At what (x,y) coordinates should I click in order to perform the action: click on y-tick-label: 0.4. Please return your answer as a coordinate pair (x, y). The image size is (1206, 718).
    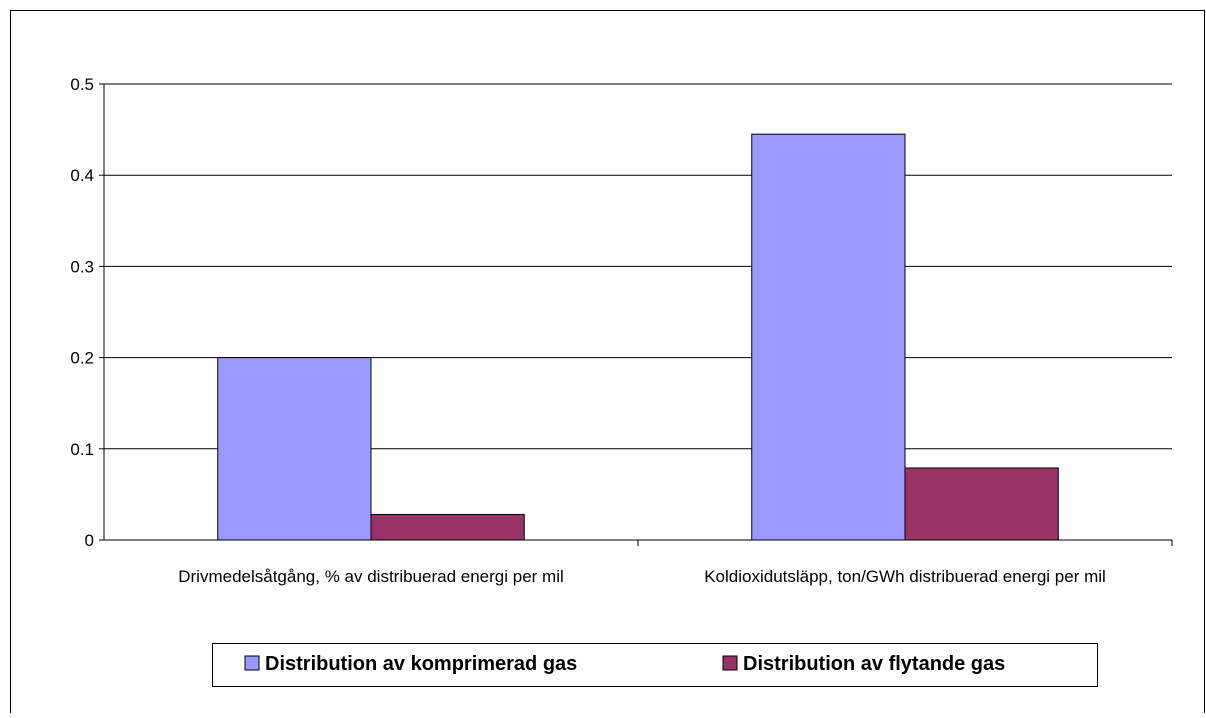
    Looking at the image, I should click on (82, 175).